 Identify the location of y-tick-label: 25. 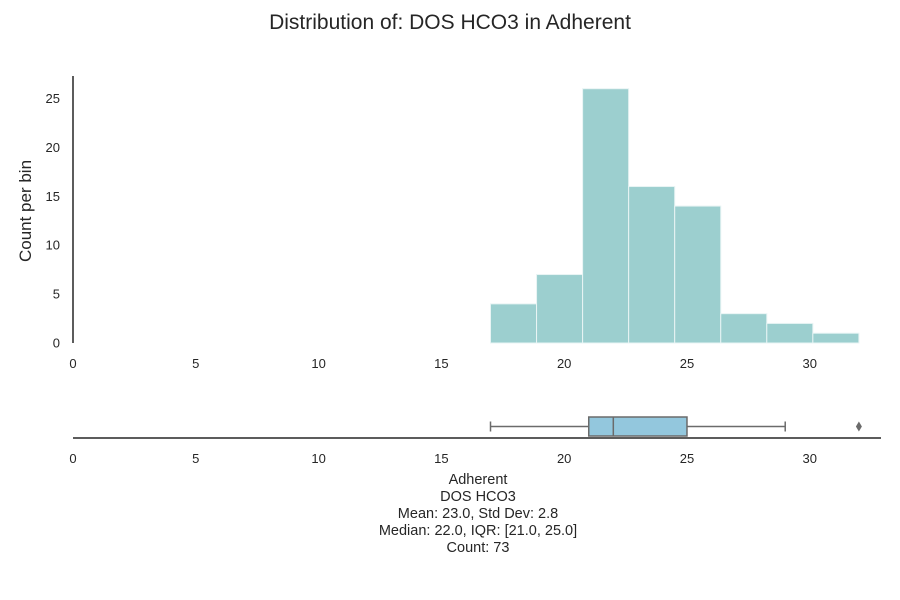
(53, 98).